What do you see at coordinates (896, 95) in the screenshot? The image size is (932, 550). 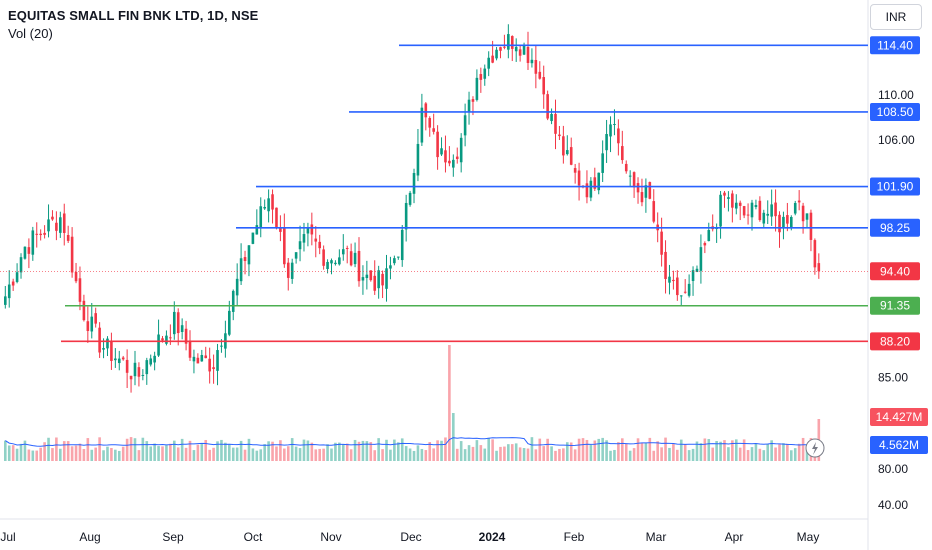 I see `price-tick-label: 110.00` at bounding box center [896, 95].